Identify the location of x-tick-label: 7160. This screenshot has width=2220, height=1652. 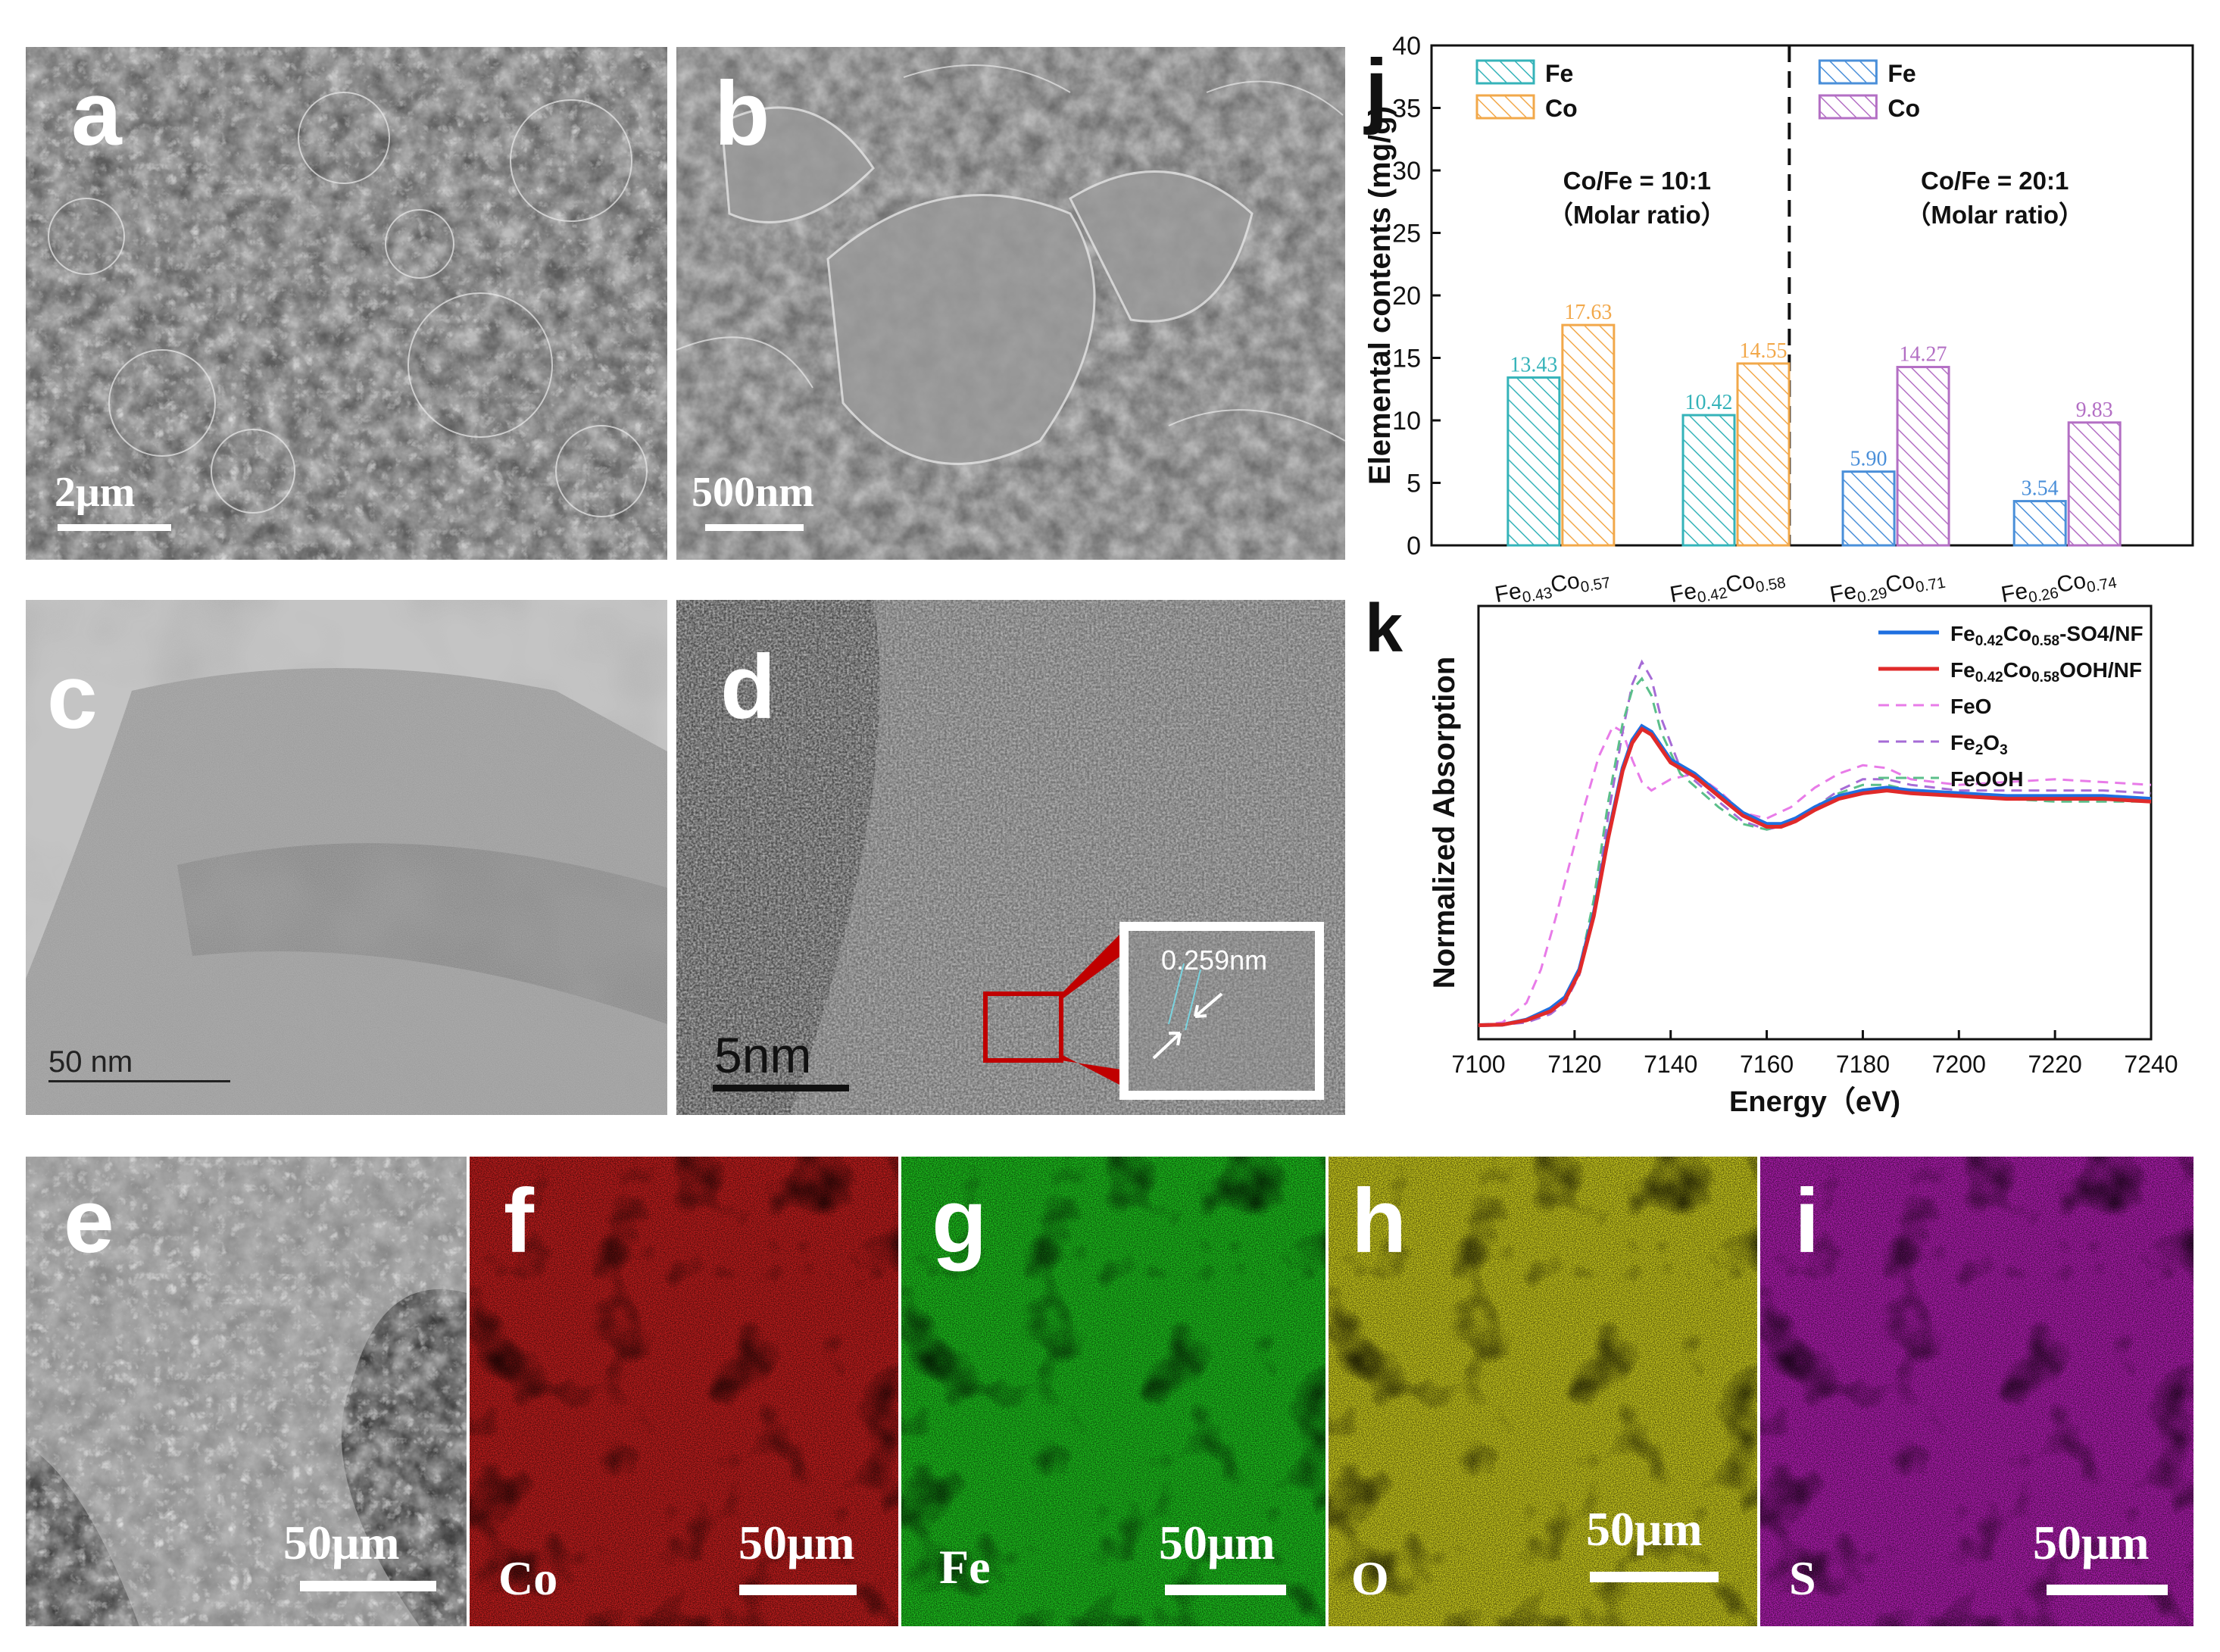
(1767, 1064).